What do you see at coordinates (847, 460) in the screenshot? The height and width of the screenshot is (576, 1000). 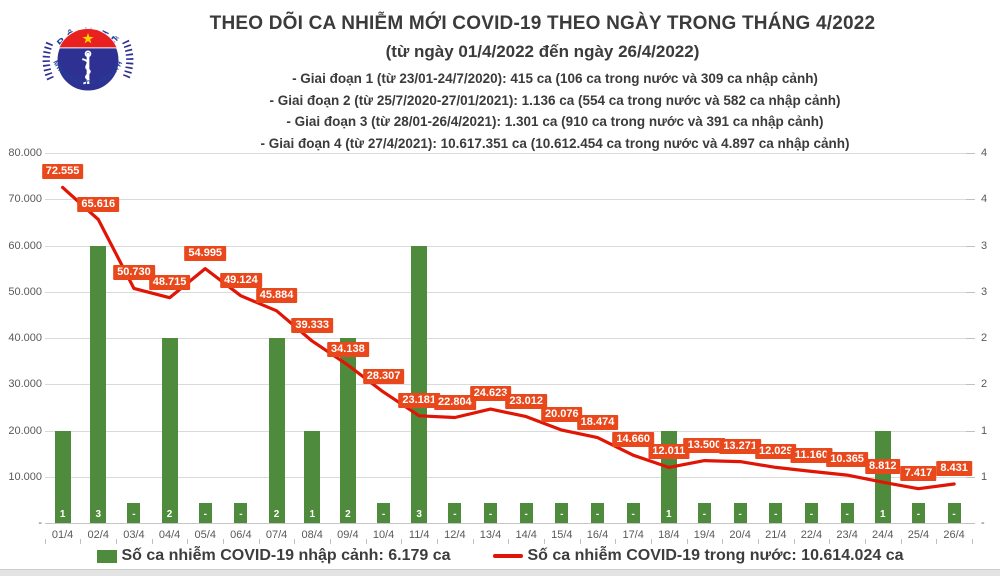 I see `domestic-cases-data-label: 10.365` at bounding box center [847, 460].